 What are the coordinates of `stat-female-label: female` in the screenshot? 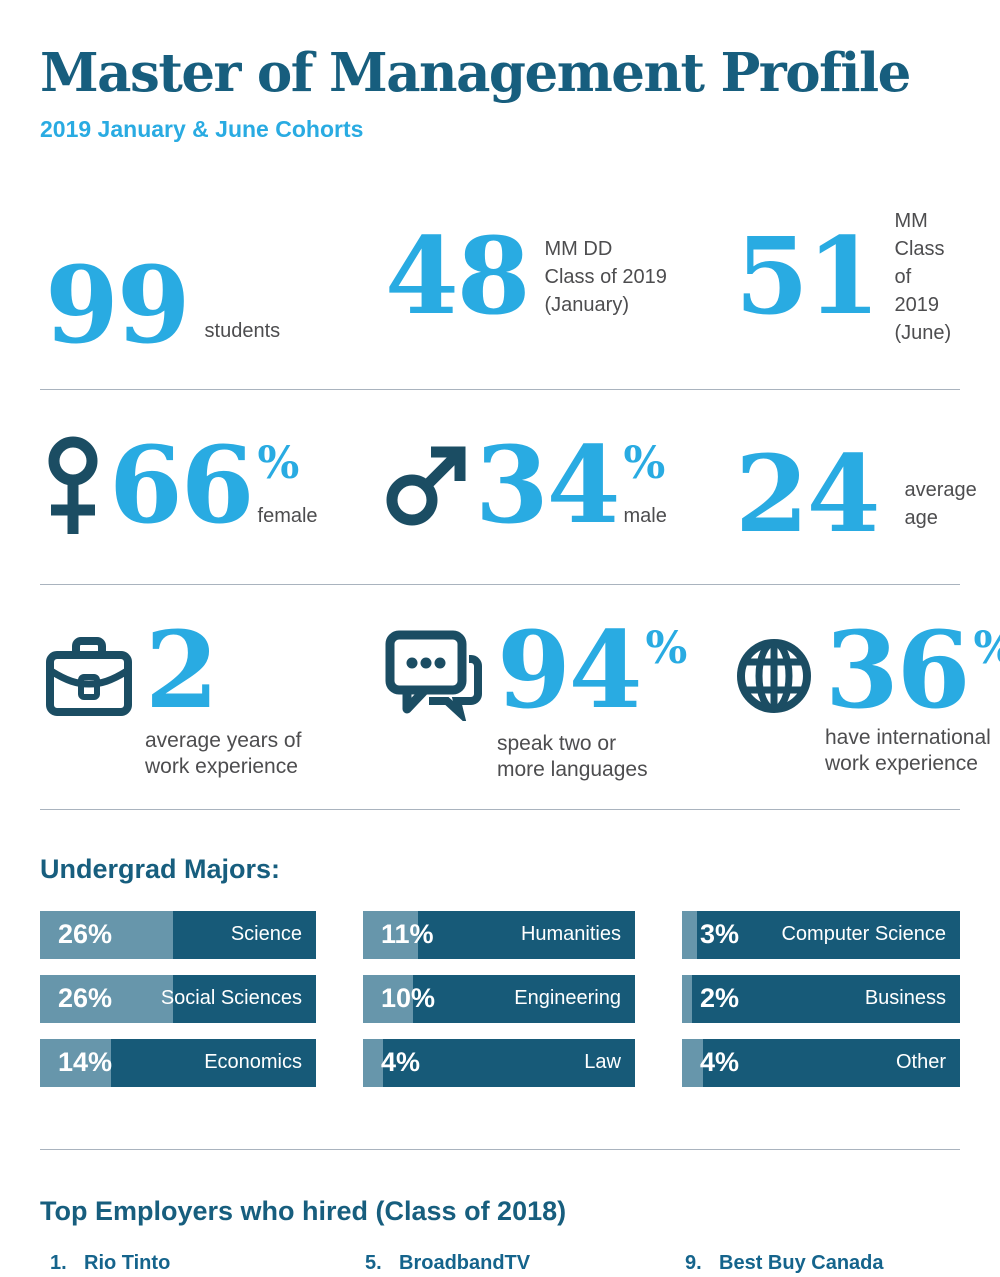 It's located at (287, 515).